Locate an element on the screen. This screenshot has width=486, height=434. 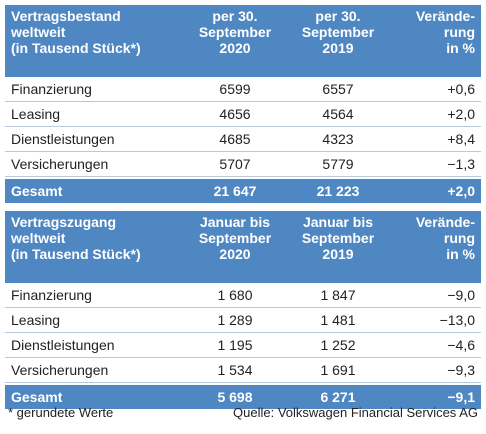
cell: 1 534 is located at coordinates (235, 370).